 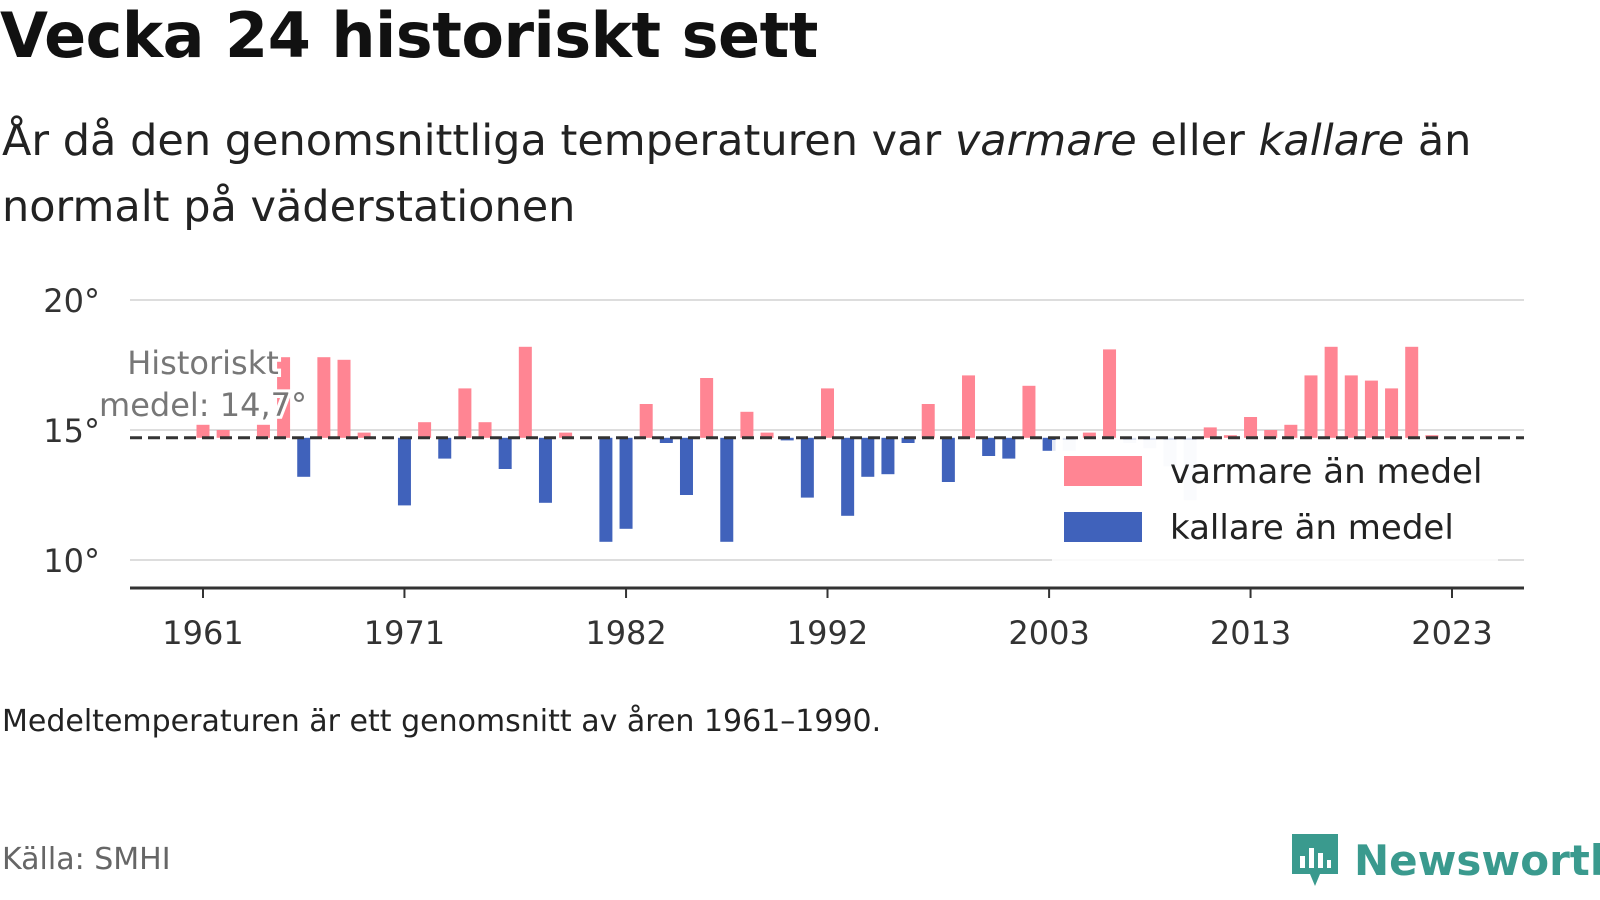 What do you see at coordinates (1315, 860) in the screenshot?
I see `newsworthy-logo-icon` at bounding box center [1315, 860].